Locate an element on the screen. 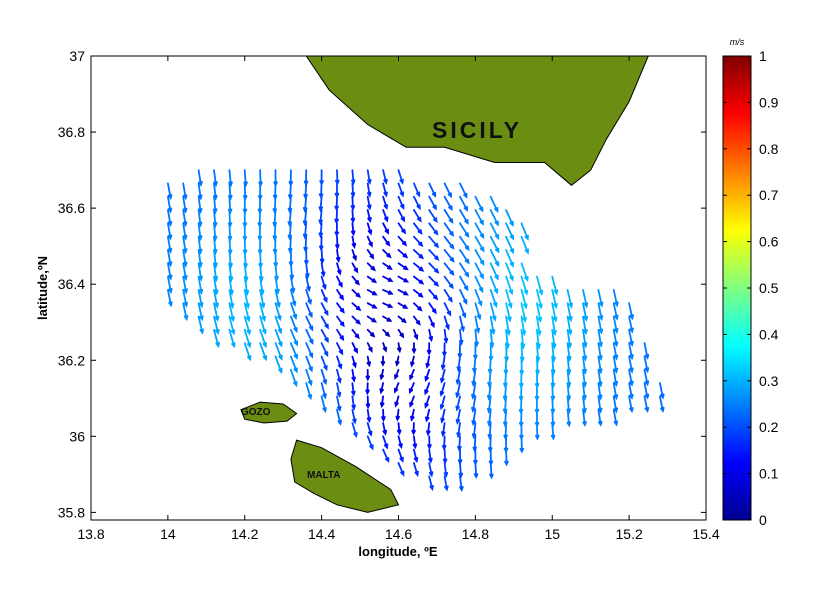 Image resolution: width=820 pixels, height=615 pixels. y-tick-label: 36.2 is located at coordinates (71, 360).